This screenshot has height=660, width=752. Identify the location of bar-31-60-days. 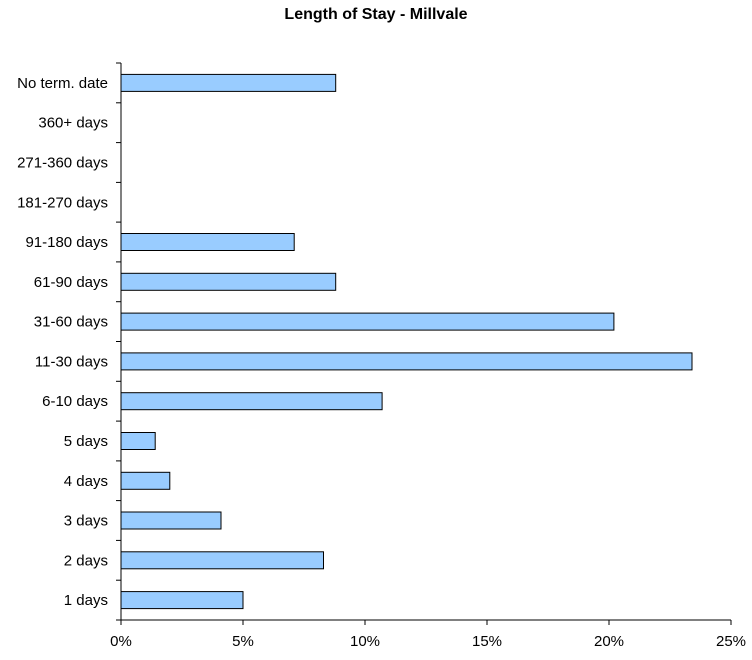
(367, 321).